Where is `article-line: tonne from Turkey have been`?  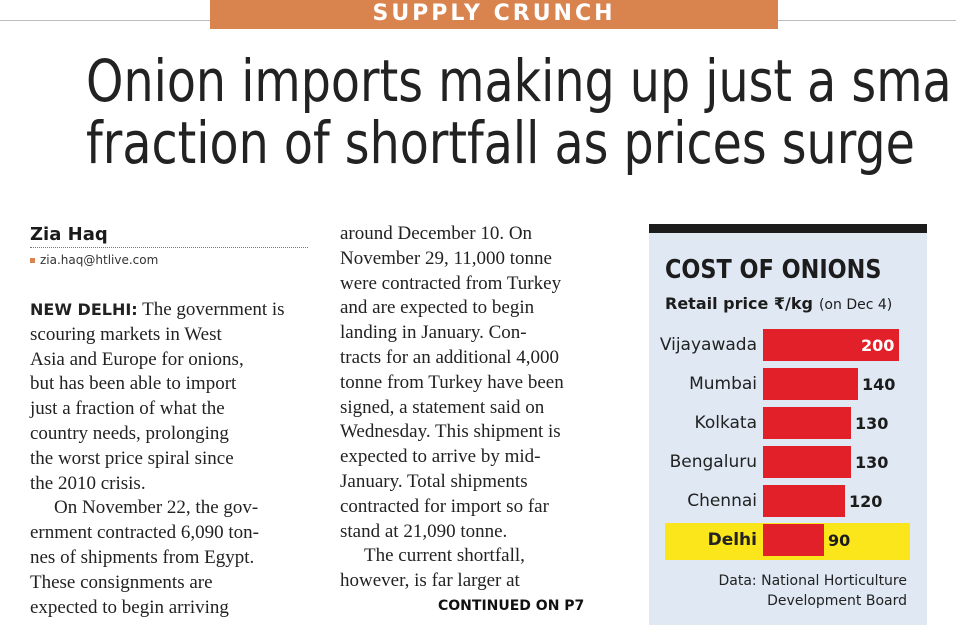
article-line: tonne from Turkey have been is located at coordinates (452, 382).